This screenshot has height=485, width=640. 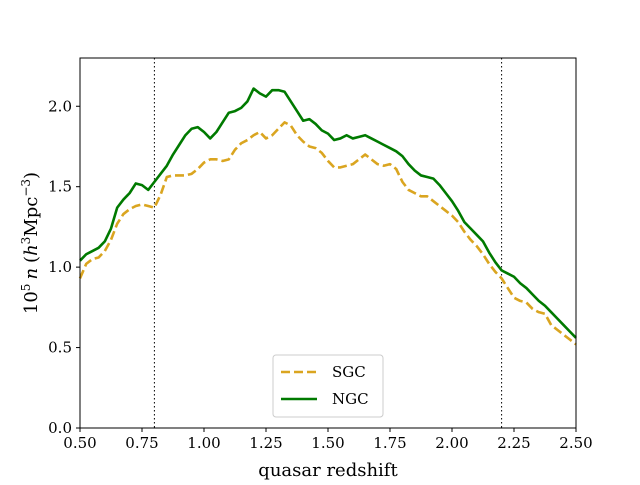 I want to click on x-tick-label: 1.25, so click(x=265, y=443).